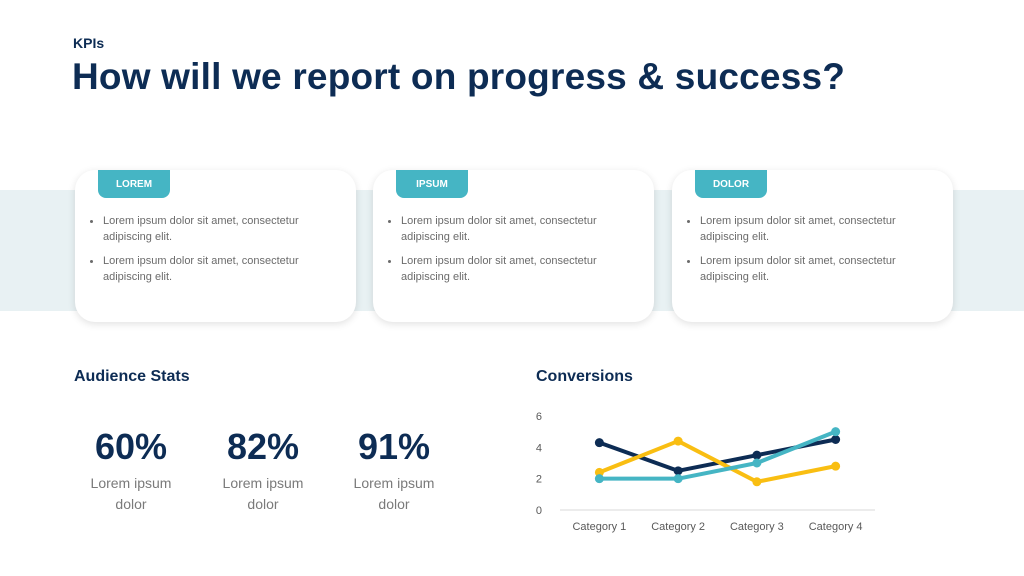  What do you see at coordinates (584, 376) in the screenshot?
I see `conversions-title: Conversions` at bounding box center [584, 376].